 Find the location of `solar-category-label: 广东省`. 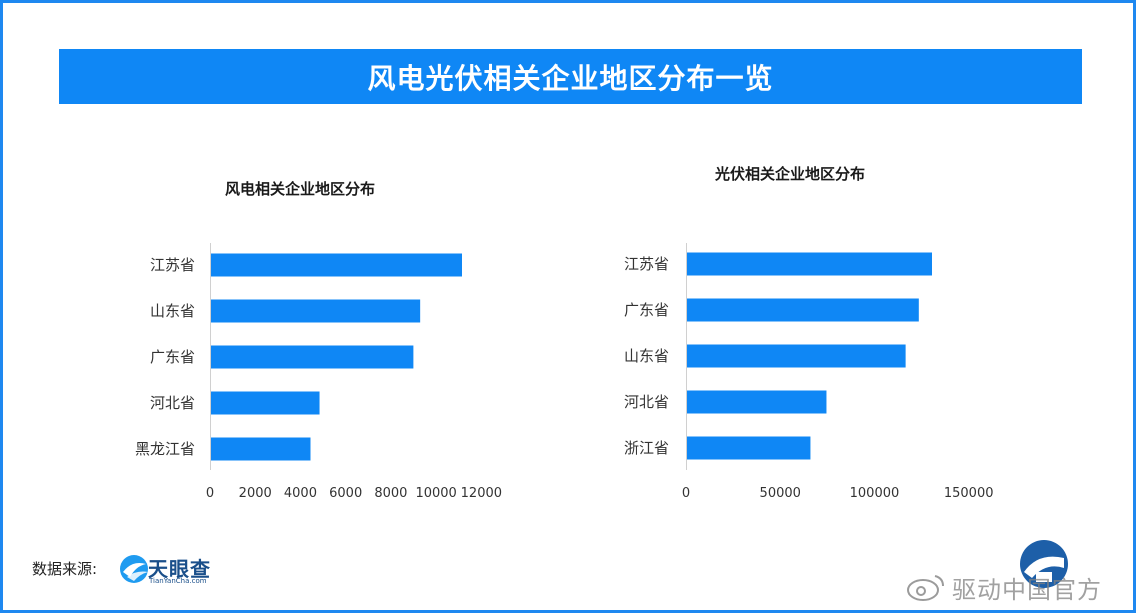

solar-category-label: 广东省 is located at coordinates (646, 310).